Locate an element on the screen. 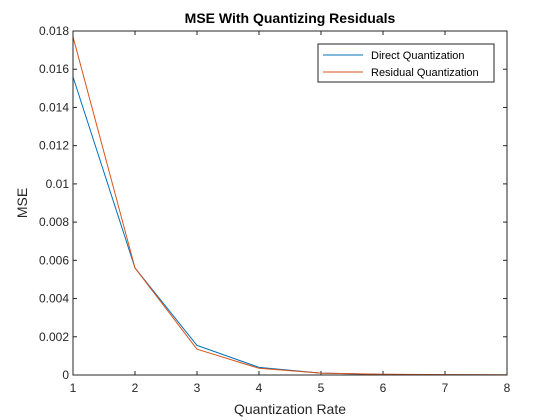 The image size is (560, 420). x-tick-label: 3 is located at coordinates (197, 388).